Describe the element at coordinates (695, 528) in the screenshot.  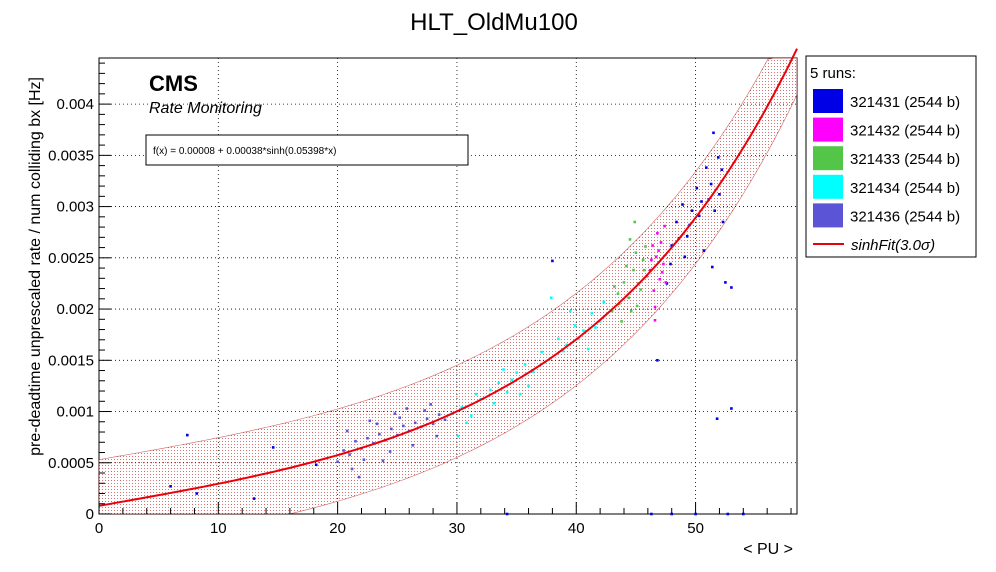
I see `x-tick-label: 50` at that location.